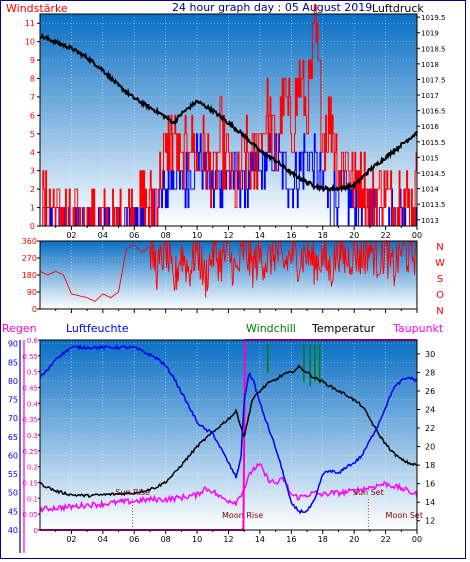 This screenshot has width=470, height=562. I want to click on temperature-axis-tick-label: 26, so click(430, 391).